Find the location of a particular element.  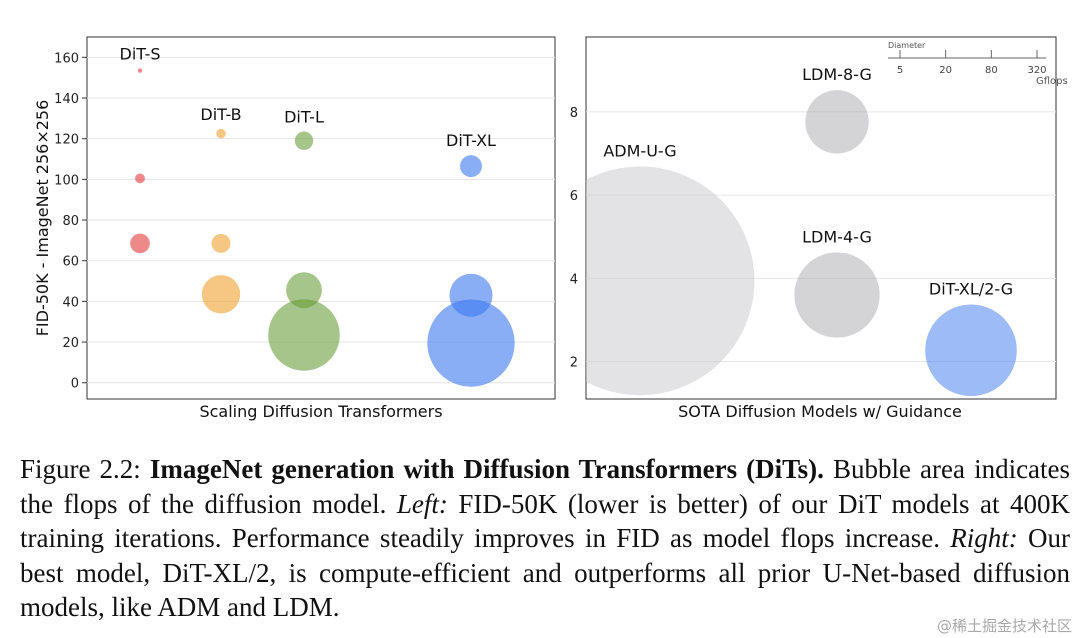

right-y-ticks: 2 4 6 8 is located at coordinates (574, 238).